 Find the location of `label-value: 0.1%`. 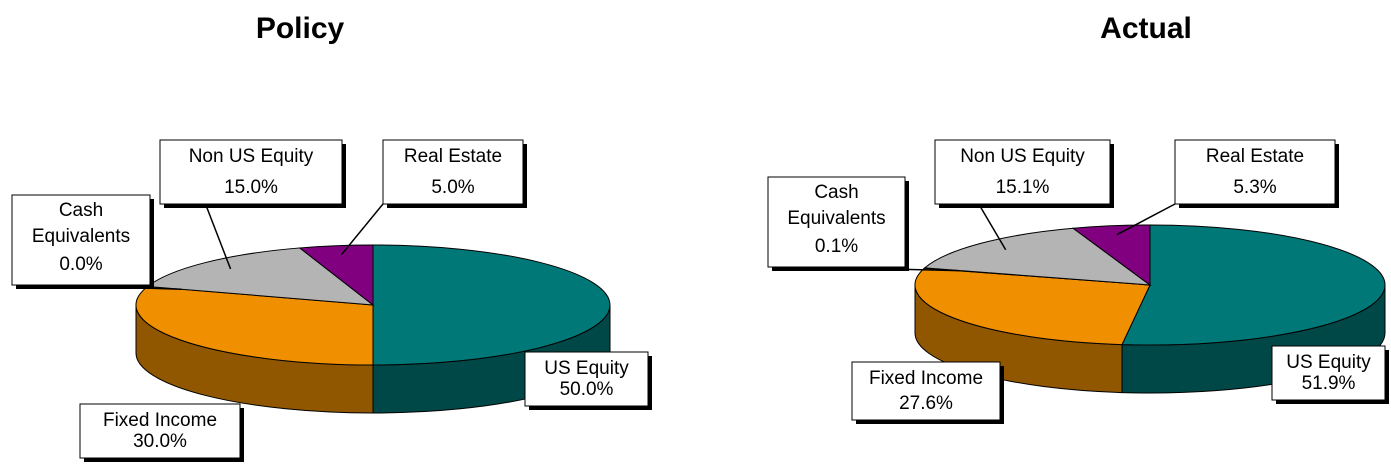

label-value: 0.1% is located at coordinates (836, 246).